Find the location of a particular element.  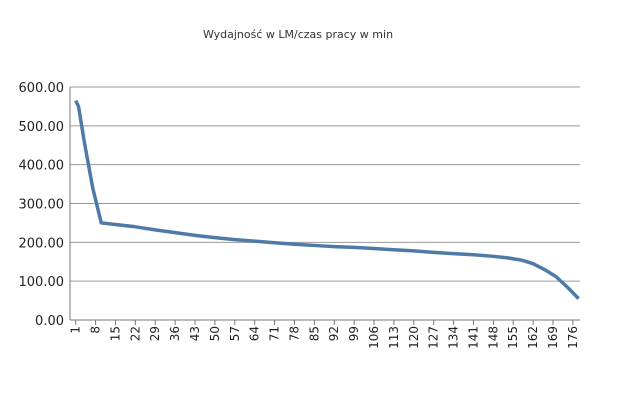

x-tick-label: 162 is located at coordinates (533, 337).